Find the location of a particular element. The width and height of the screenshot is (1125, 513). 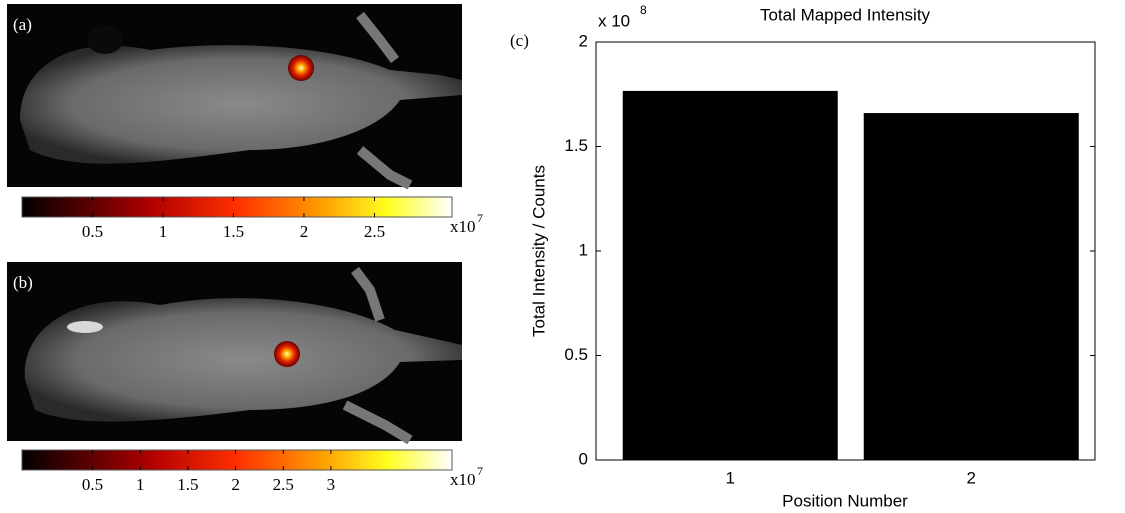

y-tick-label: 1.5 is located at coordinates (576, 145).